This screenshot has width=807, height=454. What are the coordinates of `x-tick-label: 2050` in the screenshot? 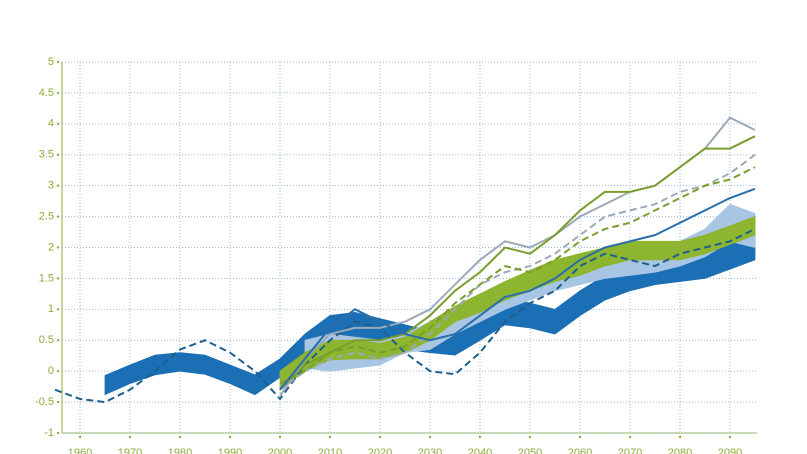 It's located at (530, 450).